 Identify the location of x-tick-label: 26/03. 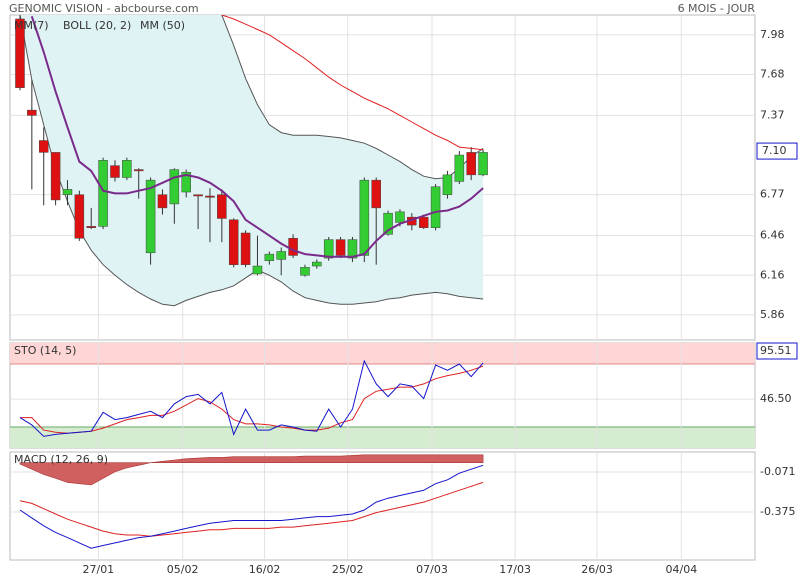
(597, 569).